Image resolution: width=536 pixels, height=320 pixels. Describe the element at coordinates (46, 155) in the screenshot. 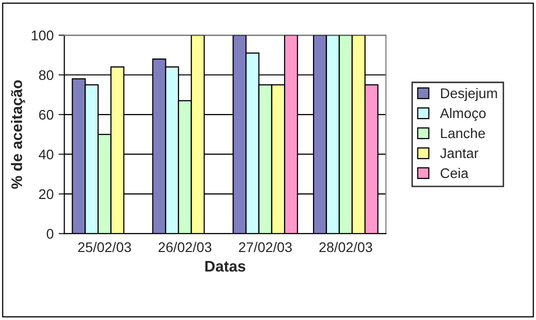

I see `y-tick-label: 40` at that location.